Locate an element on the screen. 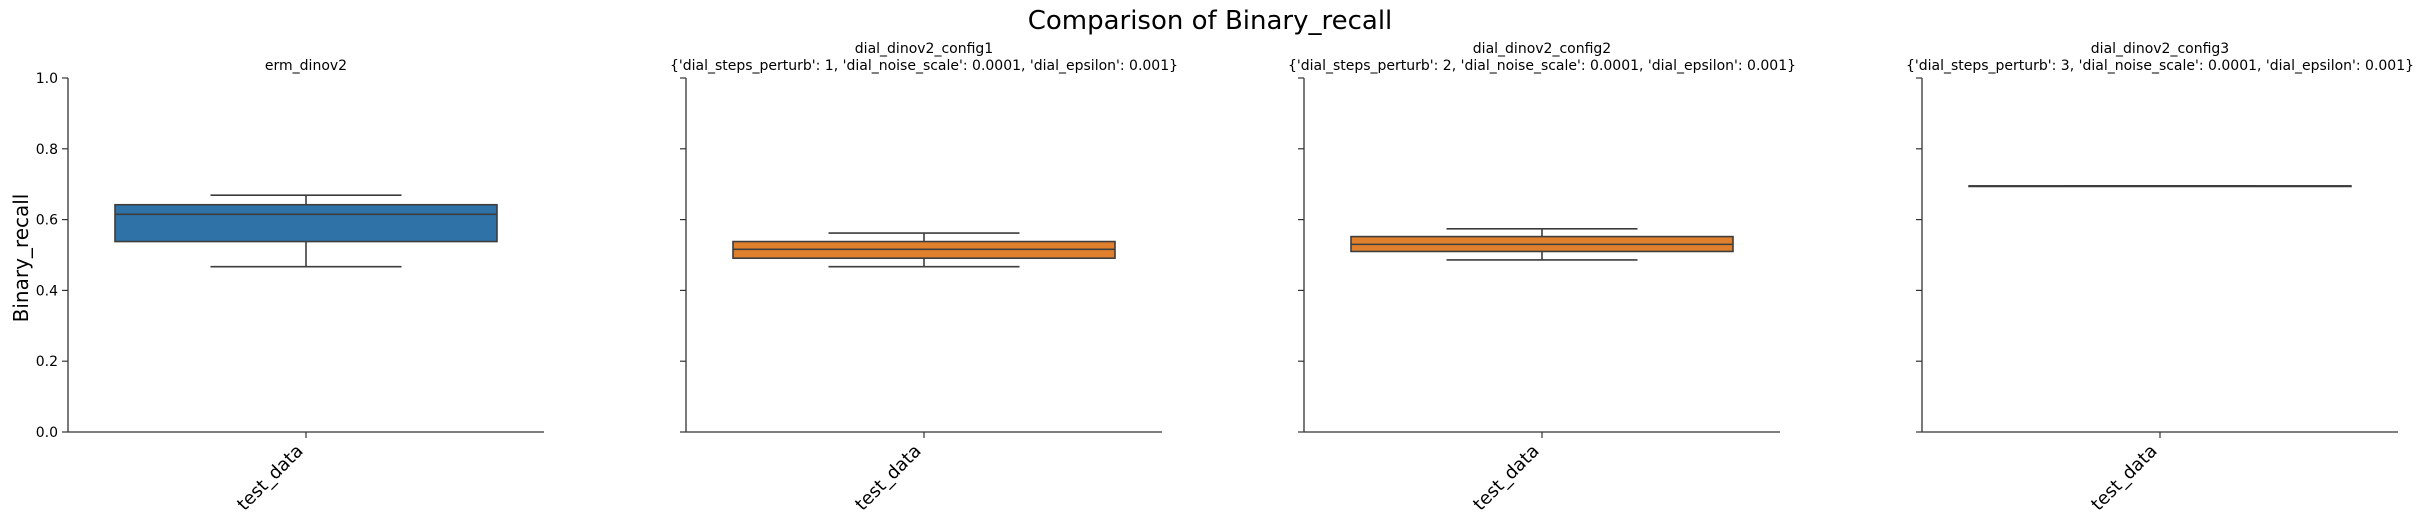  figure-title: Comparison of Binary_recall is located at coordinates (1210, 21).